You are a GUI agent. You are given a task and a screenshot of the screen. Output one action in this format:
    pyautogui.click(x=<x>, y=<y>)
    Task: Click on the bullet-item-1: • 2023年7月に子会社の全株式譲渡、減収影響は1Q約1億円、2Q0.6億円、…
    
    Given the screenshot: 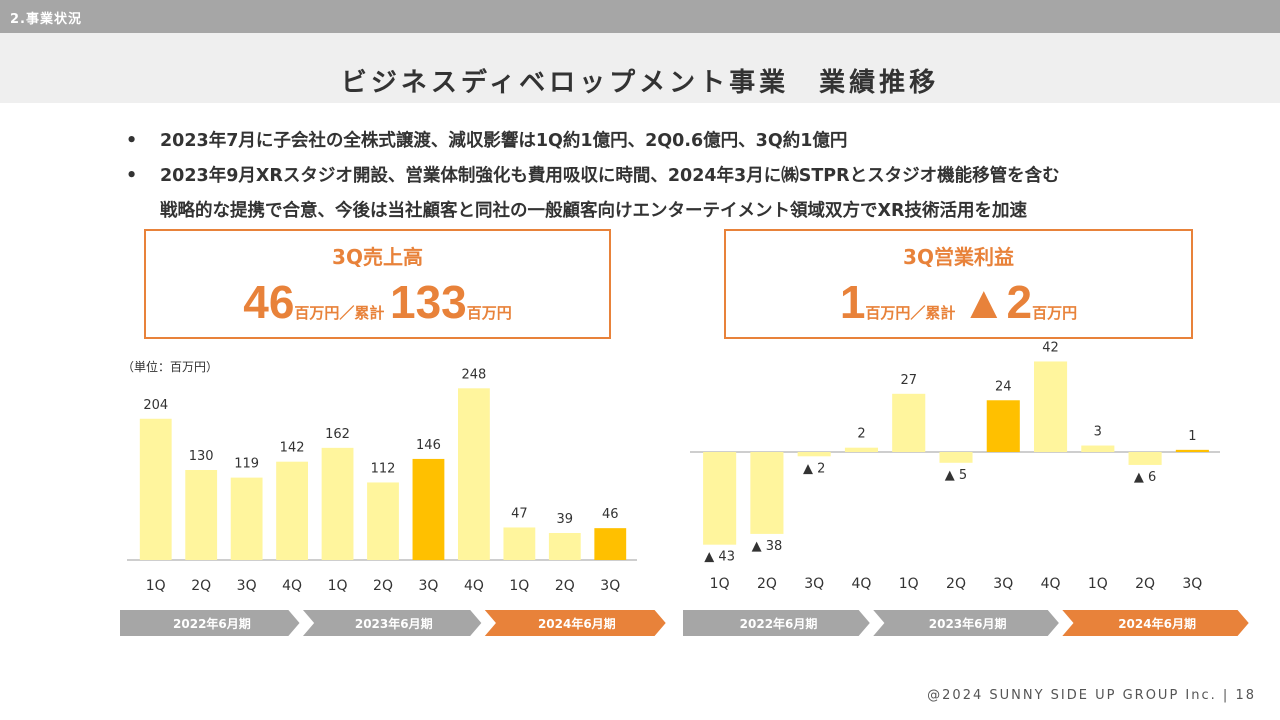 What is the action you would take?
    pyautogui.click(x=691, y=141)
    